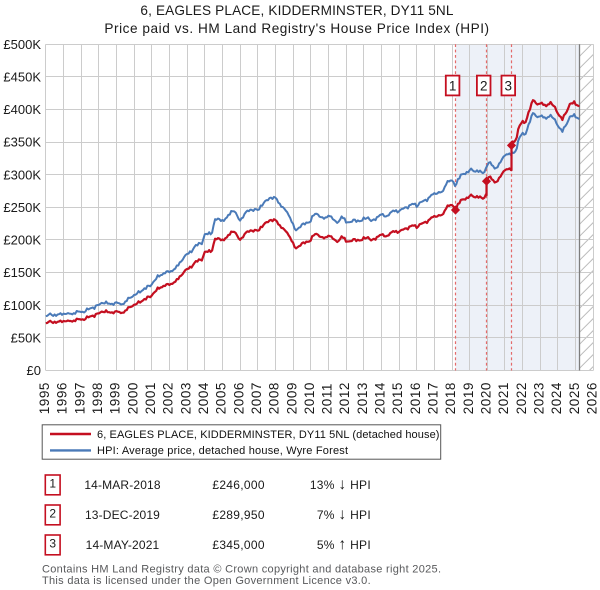 This screenshot has height=590, width=600. Describe the element at coordinates (22, 240) in the screenshot. I see `svg-text: £200K` at that location.